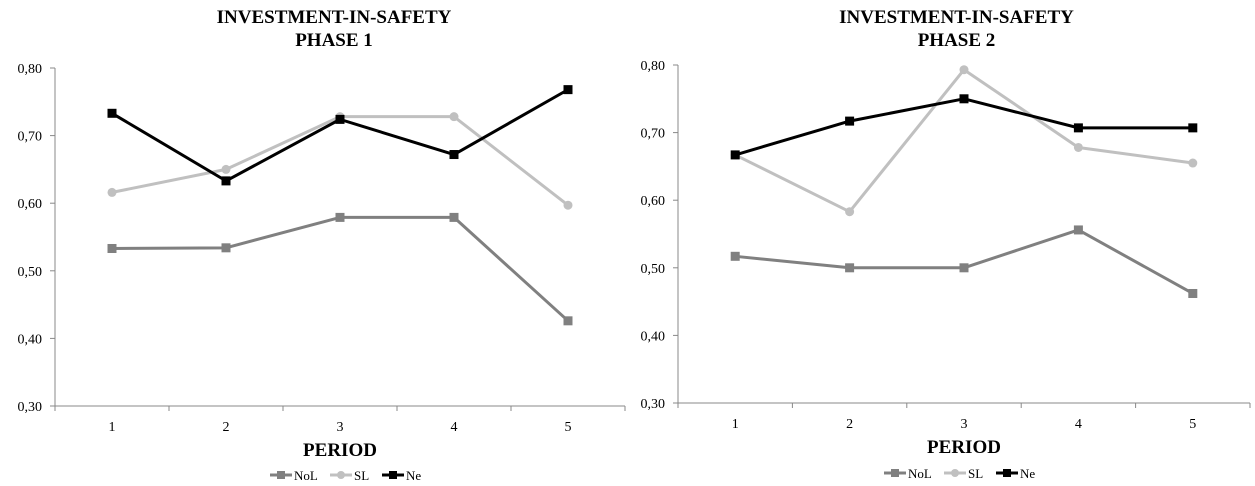 Image resolution: width=1255 pixels, height=486 pixels. I want to click on chart-title: INVESTMENT-IN-SAFETY PHASE 1, so click(314, 29).